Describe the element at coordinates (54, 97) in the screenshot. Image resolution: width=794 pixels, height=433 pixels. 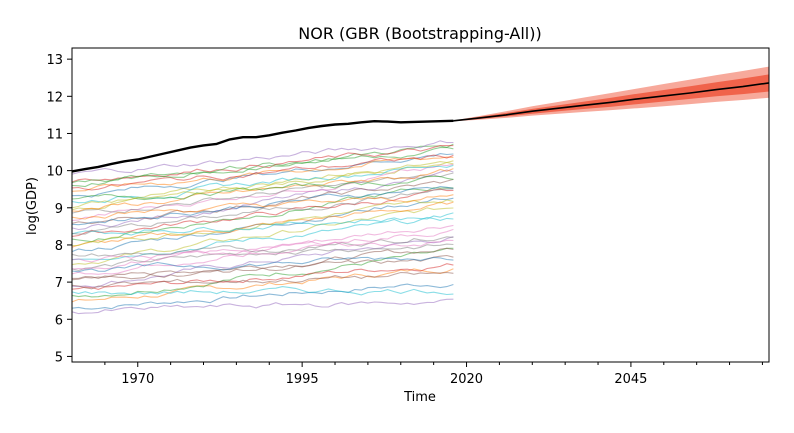
I see `y-tick-label: 12` at that location.